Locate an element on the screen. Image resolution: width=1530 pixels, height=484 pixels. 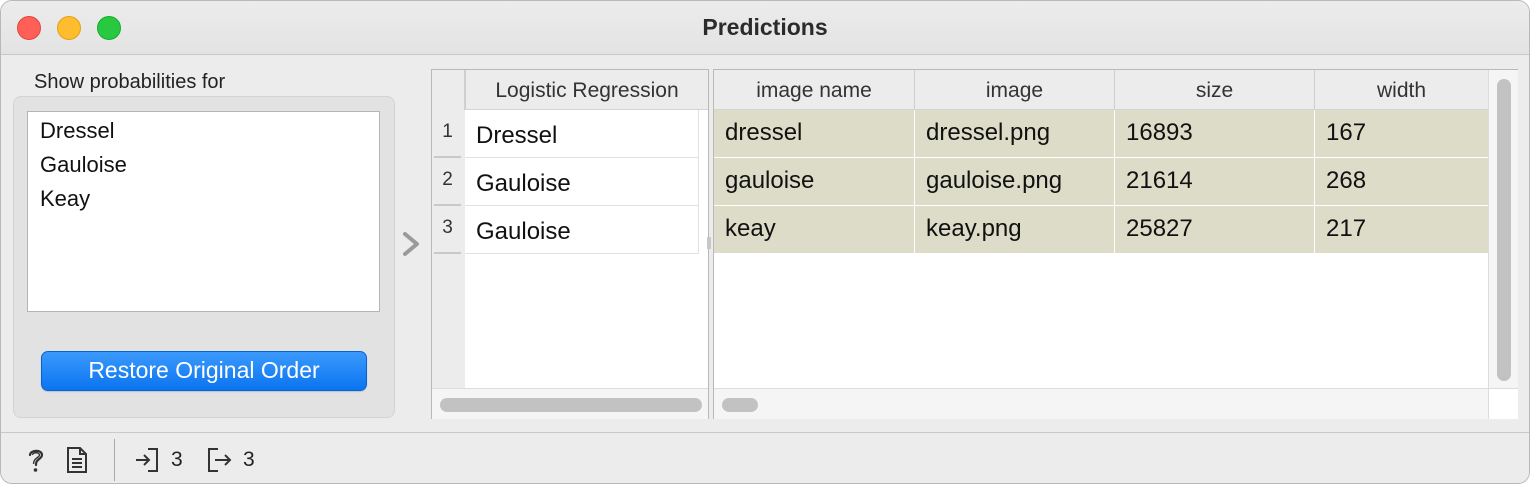
splitter-handle is located at coordinates (709, 243).